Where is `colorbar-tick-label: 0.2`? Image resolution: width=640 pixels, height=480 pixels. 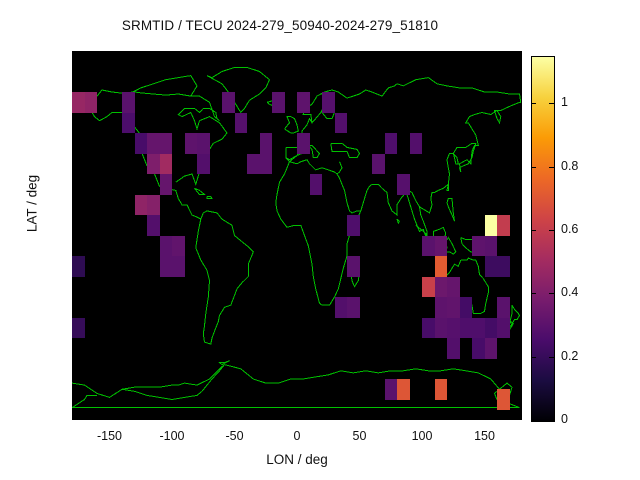 colorbar-tick-label: 0.2 is located at coordinates (570, 355).